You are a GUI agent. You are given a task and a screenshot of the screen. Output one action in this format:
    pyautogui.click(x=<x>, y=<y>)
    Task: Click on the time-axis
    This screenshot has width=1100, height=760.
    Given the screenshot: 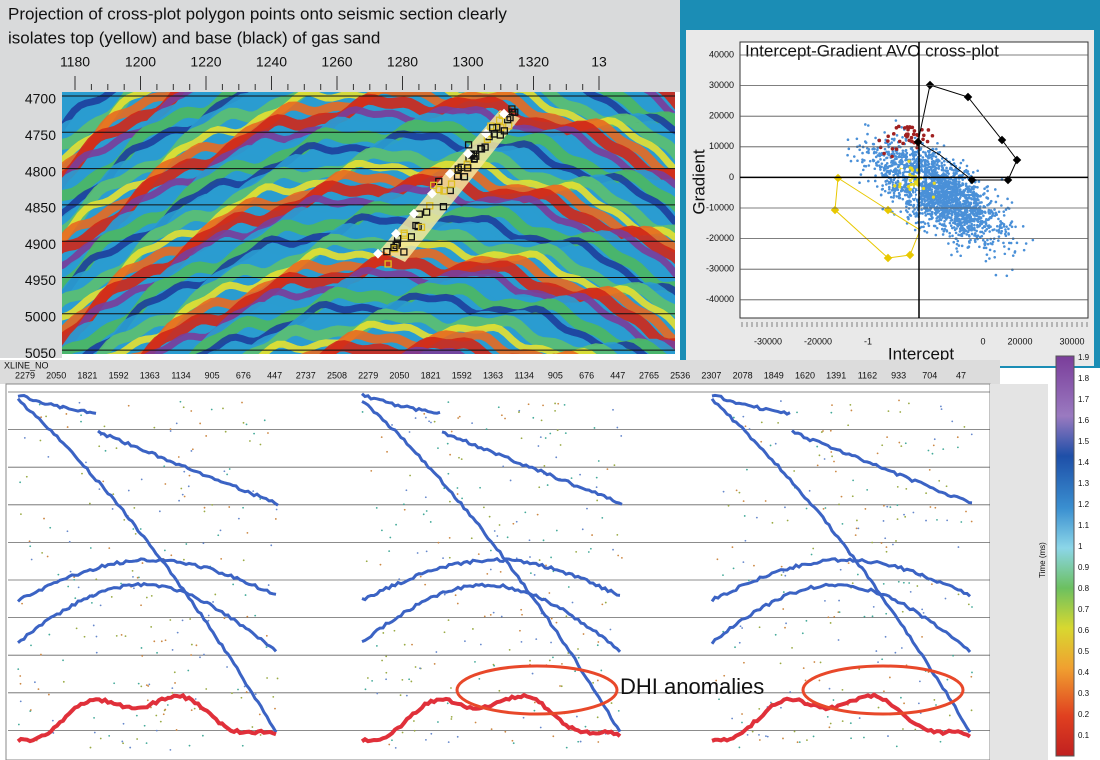 What is the action you would take?
    pyautogui.click(x=1019, y=572)
    